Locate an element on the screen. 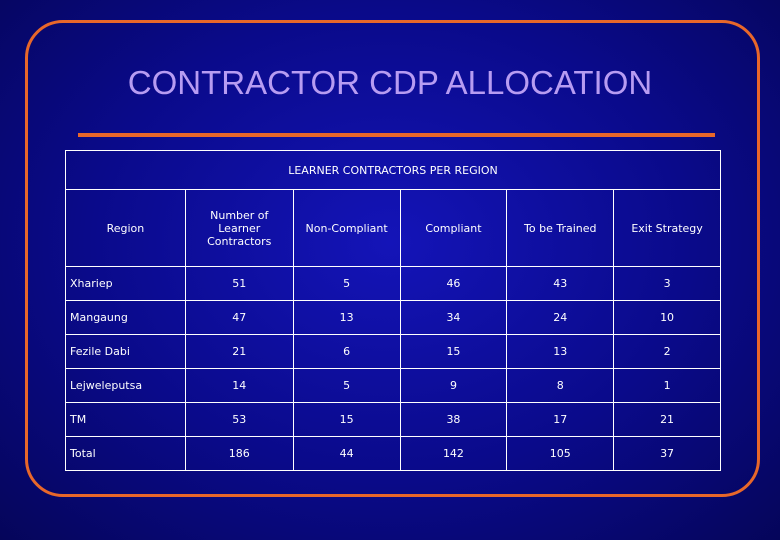 The height and width of the screenshot is (540, 780). table-caption: LEARNER CONTRACTORS PER REGION is located at coordinates (393, 170).